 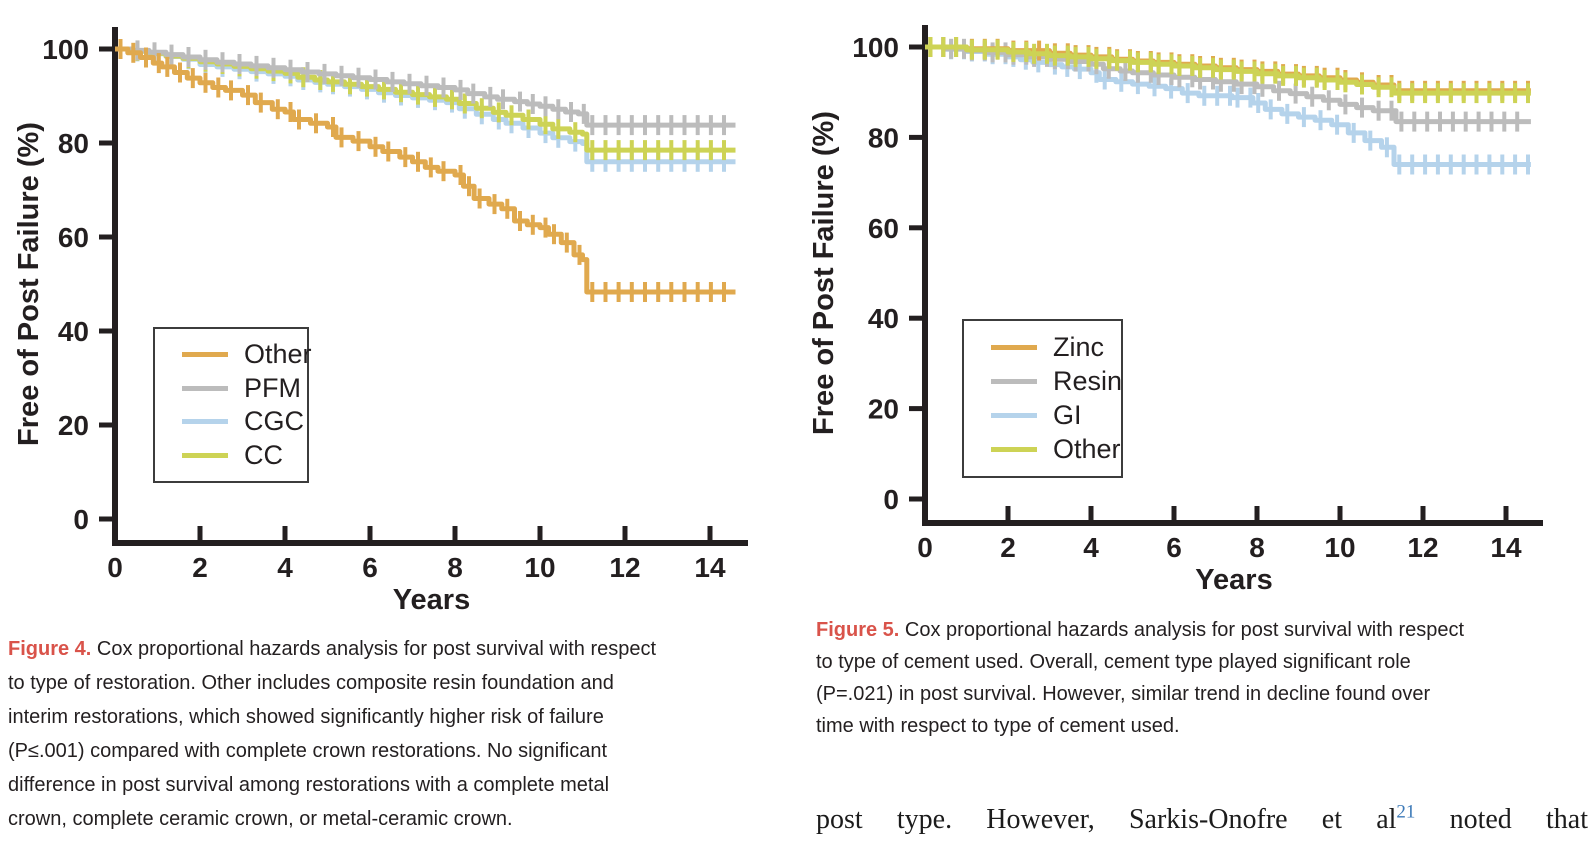 I want to click on legend-item-gi: GI, so click(x=1053, y=415).